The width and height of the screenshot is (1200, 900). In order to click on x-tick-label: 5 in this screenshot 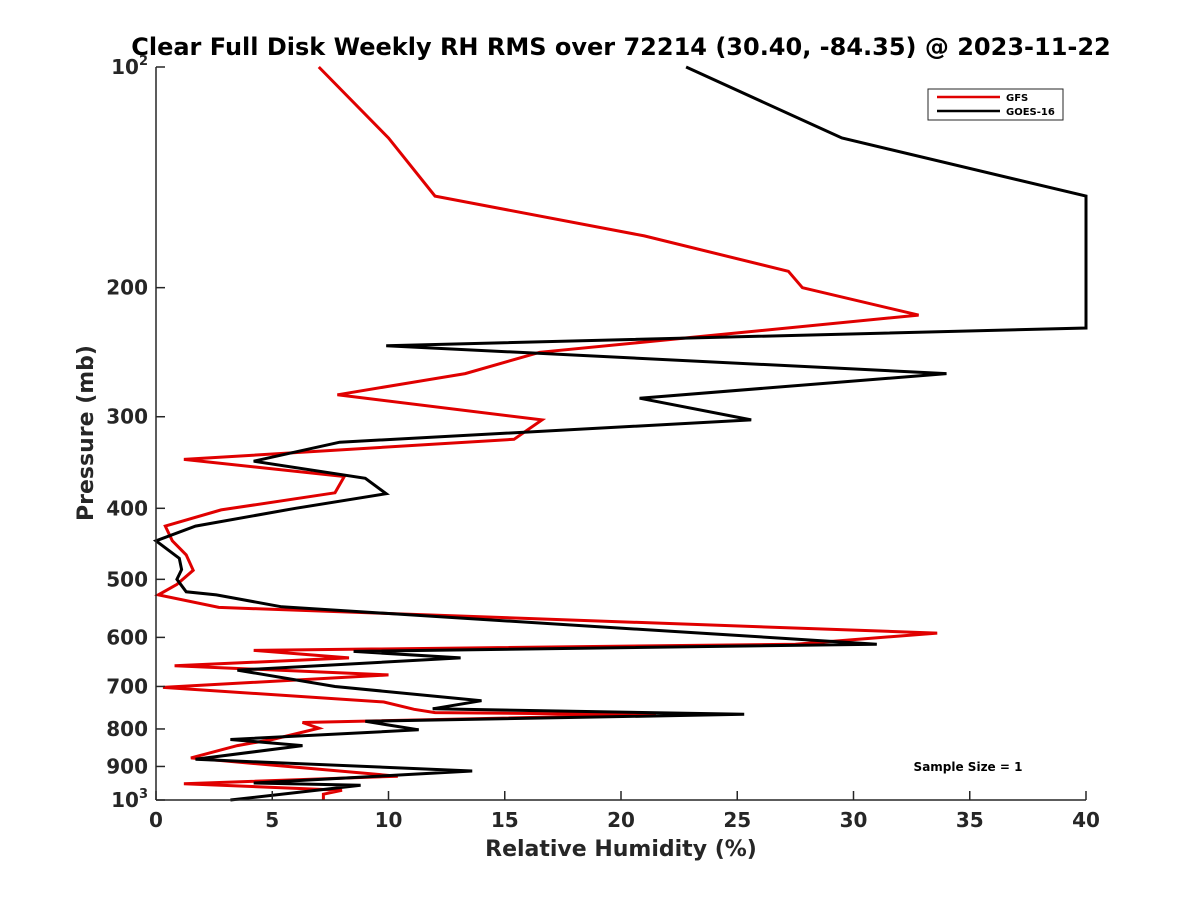, I will do `click(272, 820)`.